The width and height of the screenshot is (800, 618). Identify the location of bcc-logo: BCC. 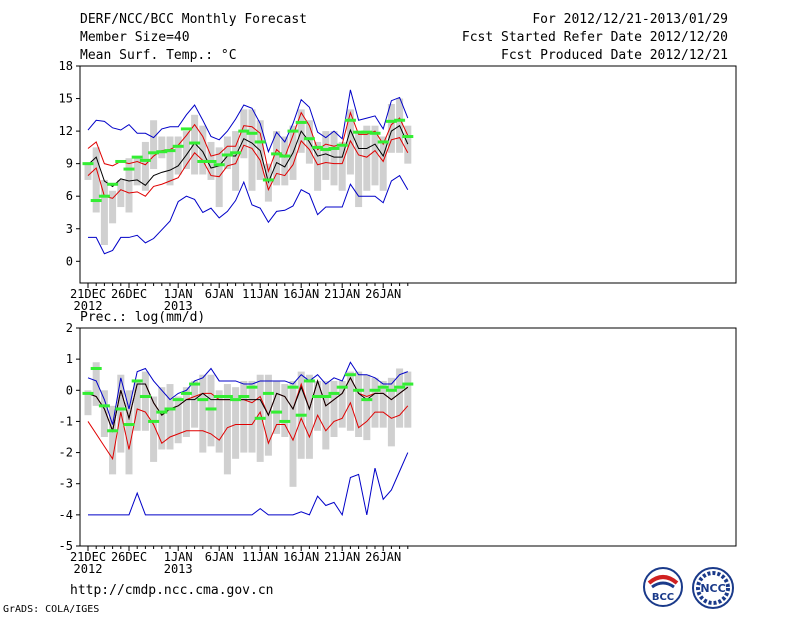
(663, 587).